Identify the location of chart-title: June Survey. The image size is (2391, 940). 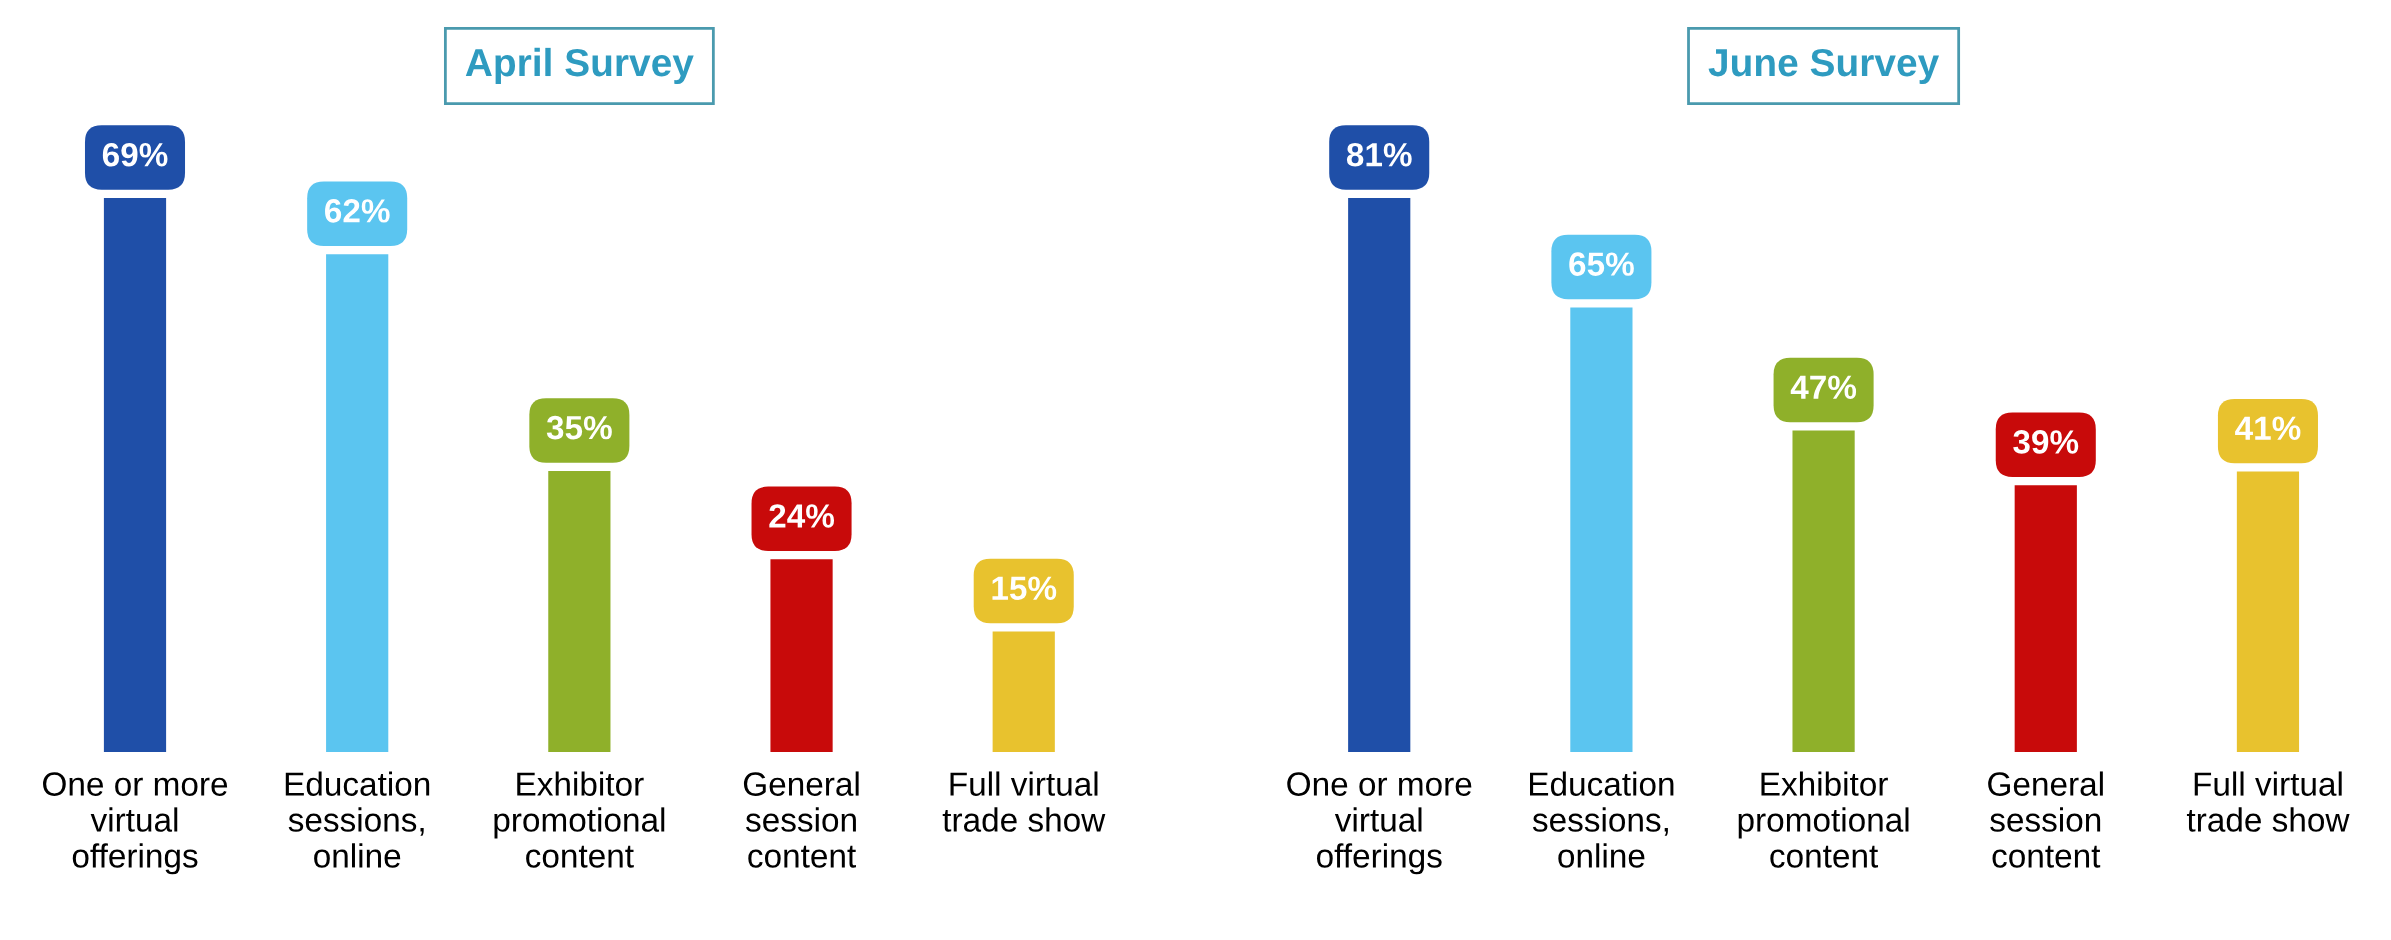
(1824, 66).